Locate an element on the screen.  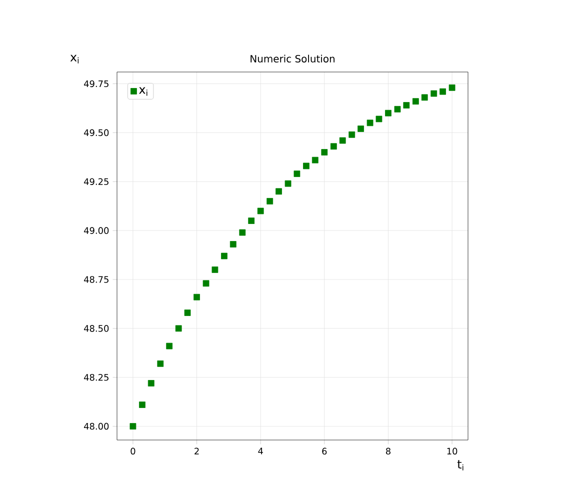
y-tick-label: 49.75 is located at coordinates (96, 84).